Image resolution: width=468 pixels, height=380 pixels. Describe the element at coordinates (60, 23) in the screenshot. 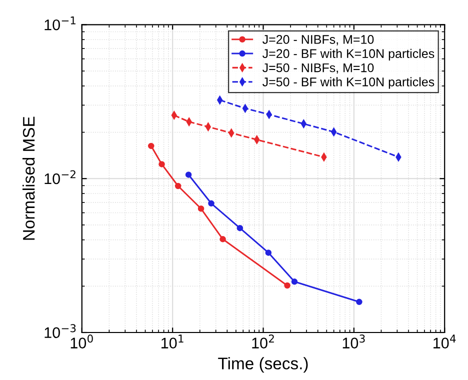

I see `y-tick-label: 10$^{−1}$` at that location.